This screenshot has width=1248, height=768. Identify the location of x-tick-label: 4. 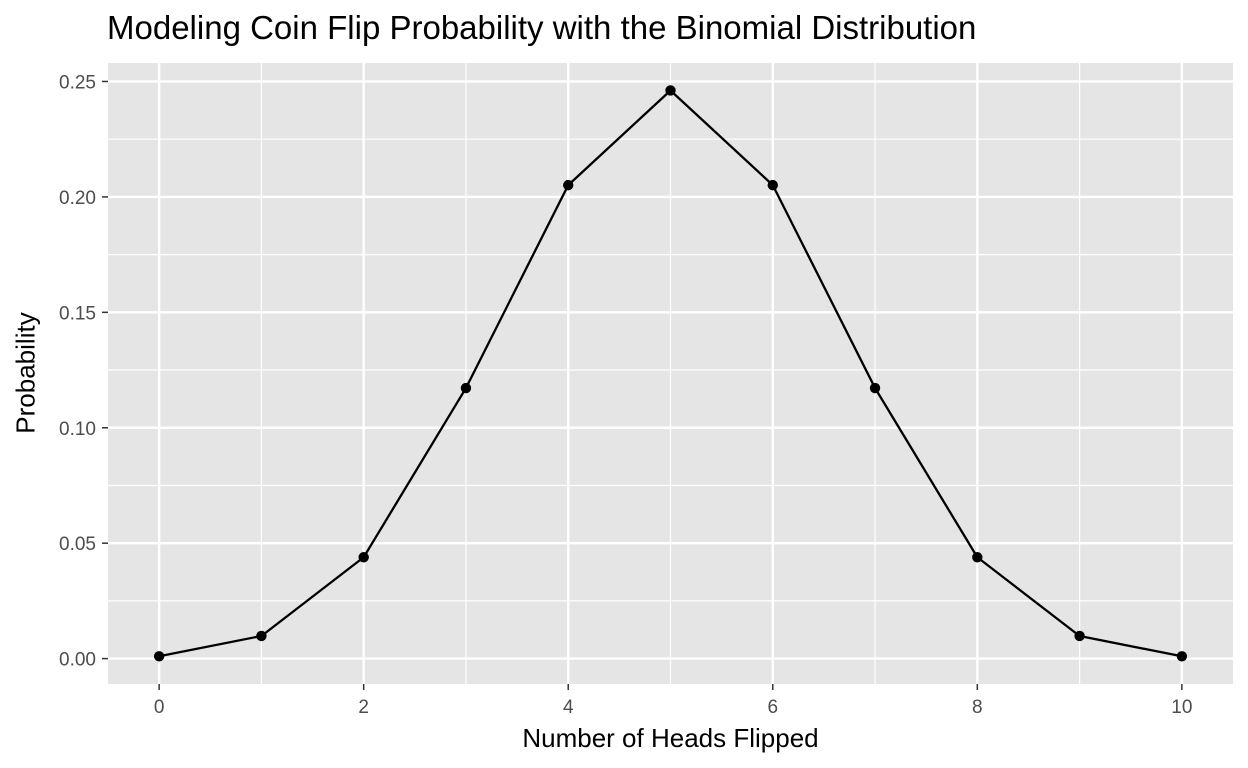
(568, 707).